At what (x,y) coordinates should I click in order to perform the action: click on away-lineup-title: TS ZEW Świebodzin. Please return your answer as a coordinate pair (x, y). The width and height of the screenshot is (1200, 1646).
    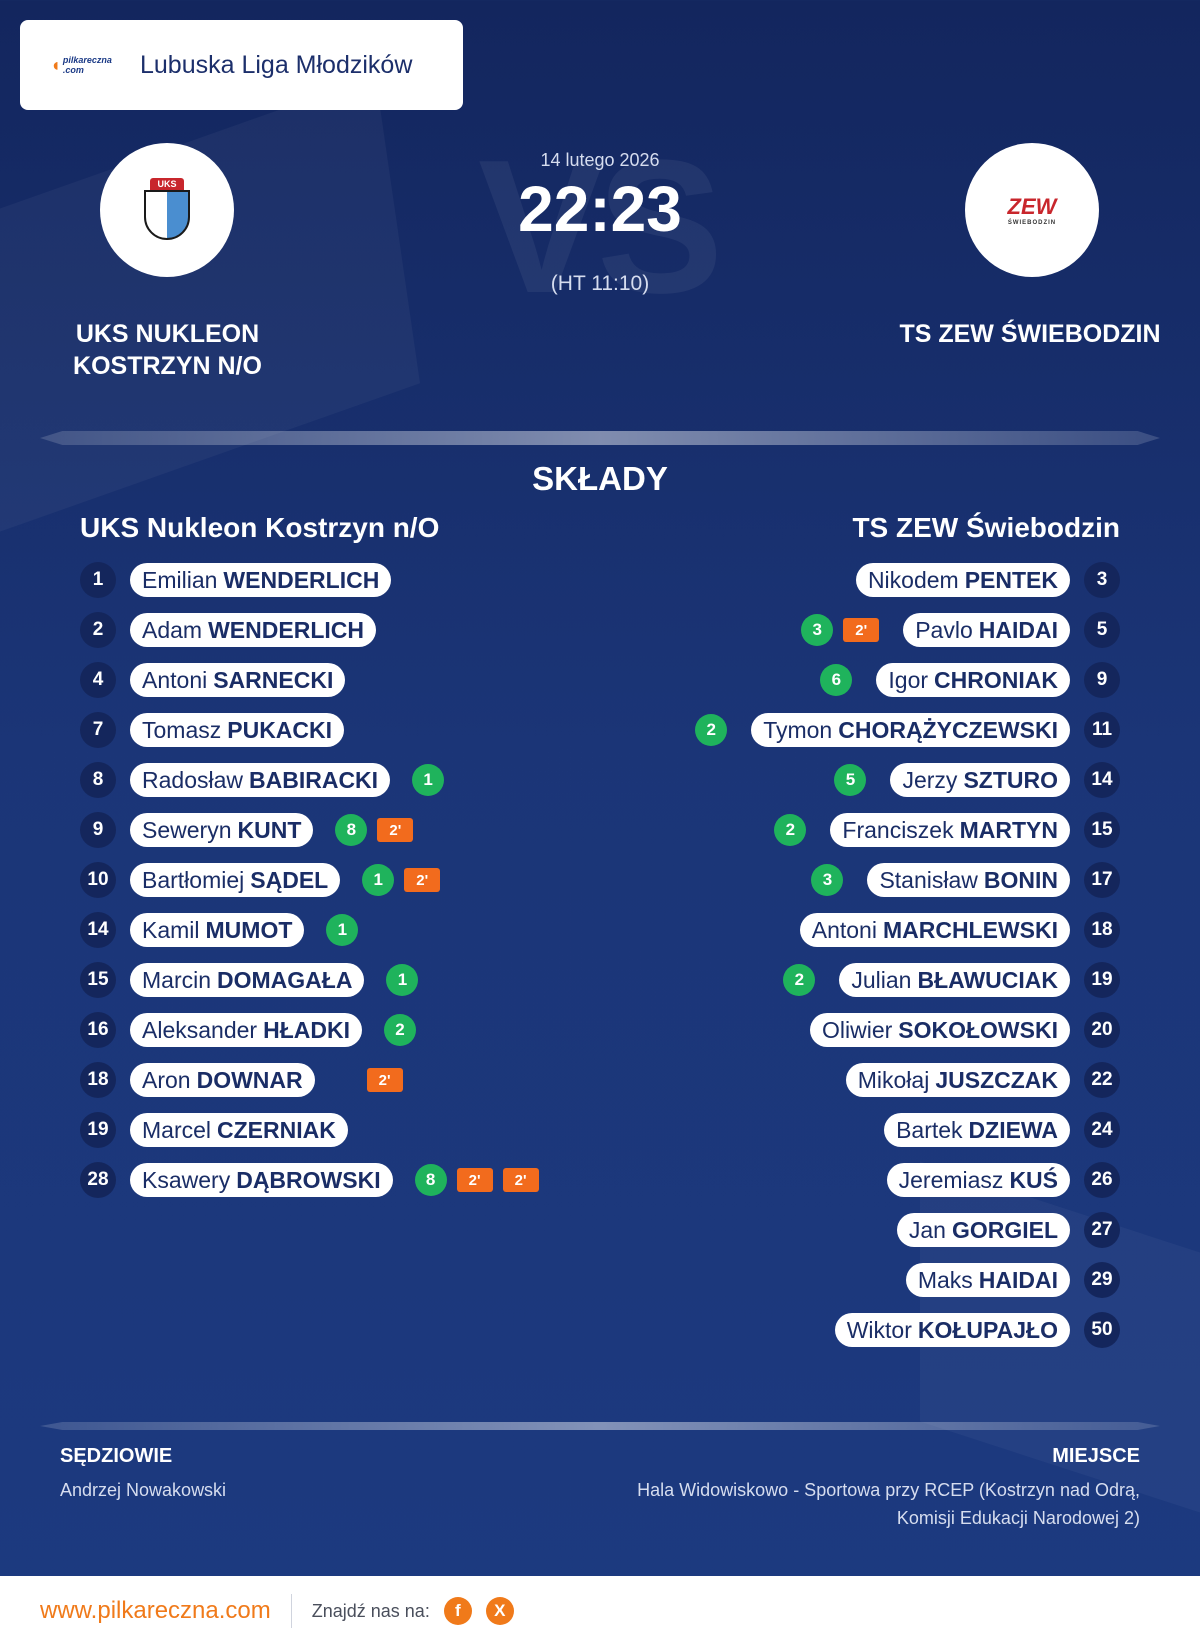
    Looking at the image, I should click on (986, 527).